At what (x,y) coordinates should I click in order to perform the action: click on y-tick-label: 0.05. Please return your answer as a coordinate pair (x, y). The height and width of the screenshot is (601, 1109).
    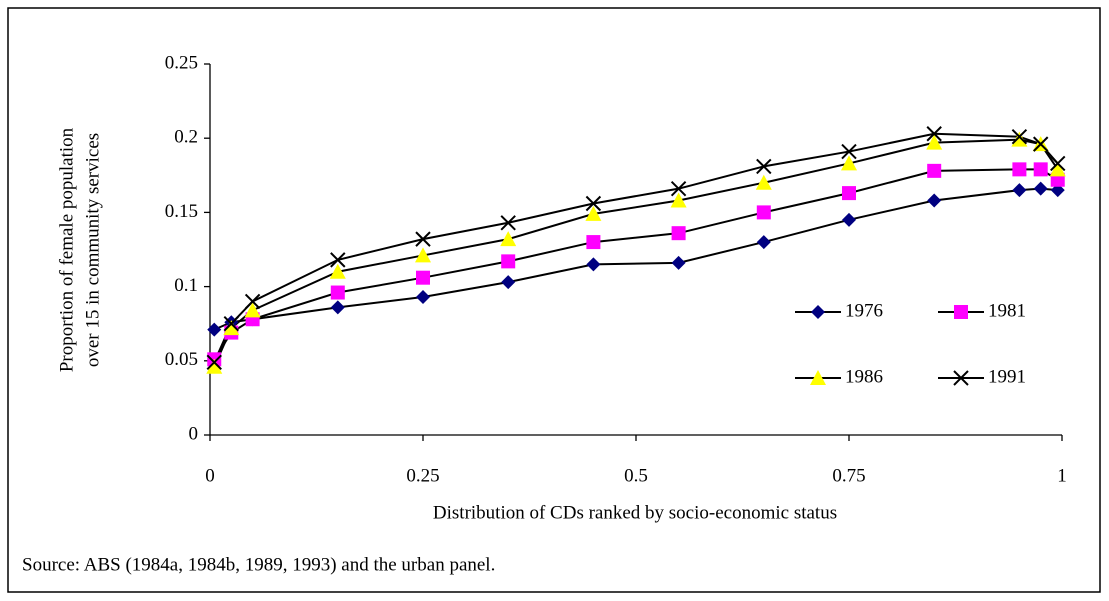
    Looking at the image, I should click on (181, 359).